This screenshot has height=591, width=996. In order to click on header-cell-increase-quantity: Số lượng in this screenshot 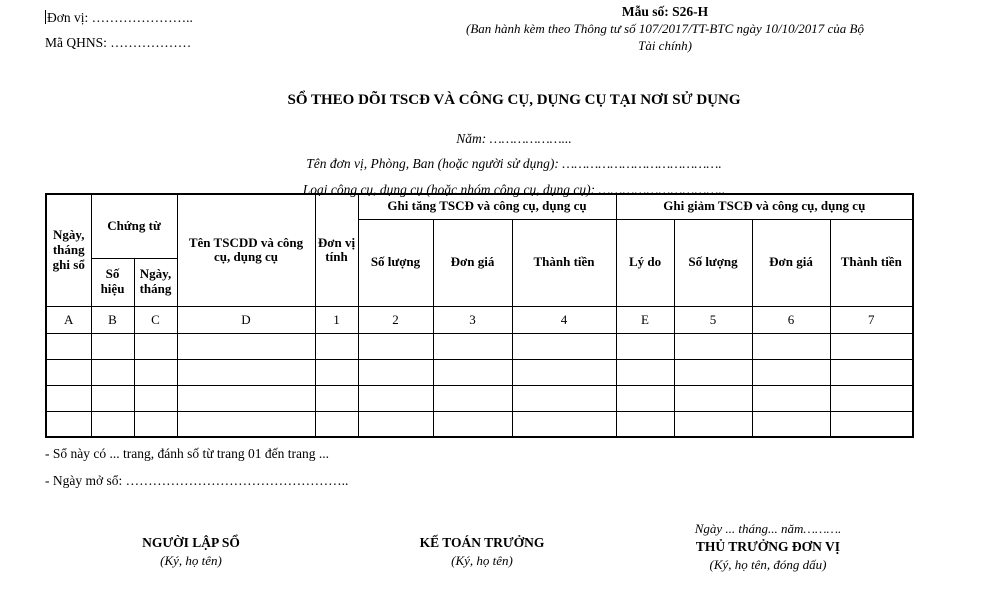, I will do `click(395, 262)`.